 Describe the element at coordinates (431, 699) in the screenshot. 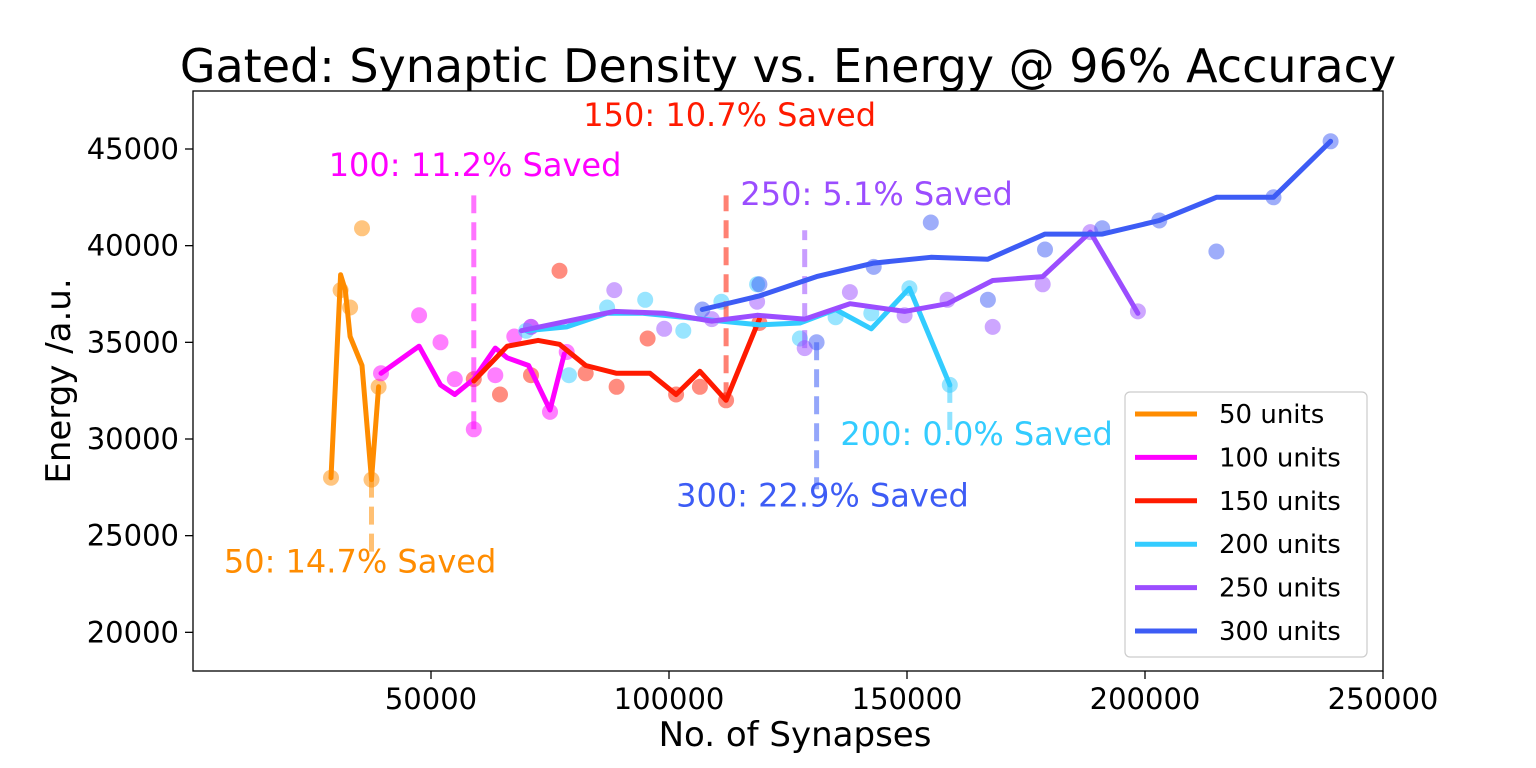

I see `x-tick-label-0: 50000` at that location.